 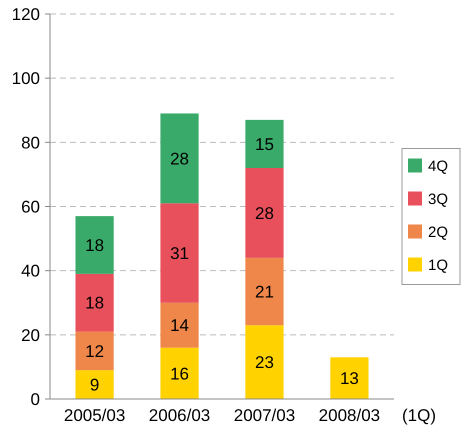 I want to click on legend-label: 3Q, so click(x=438, y=199).